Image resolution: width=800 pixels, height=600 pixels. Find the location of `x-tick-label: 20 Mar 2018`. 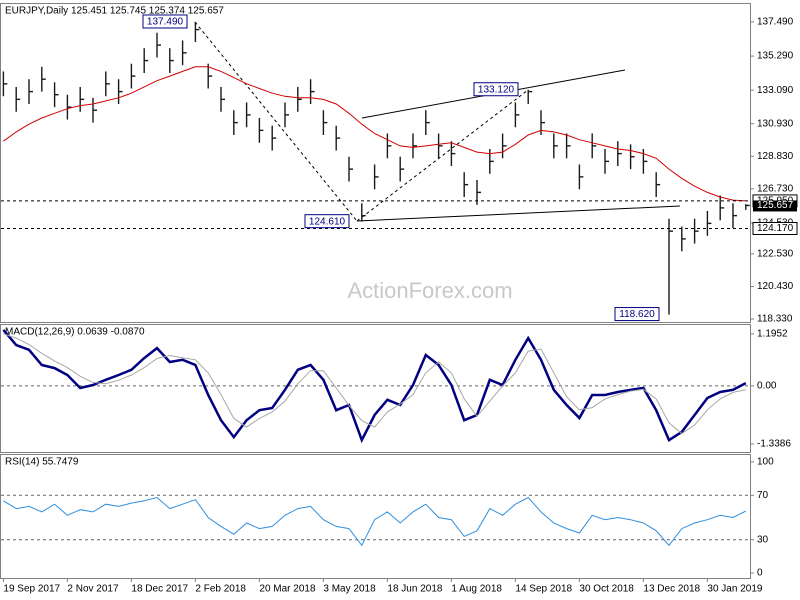

x-tick-label: 20 Mar 2018 is located at coordinates (287, 589).